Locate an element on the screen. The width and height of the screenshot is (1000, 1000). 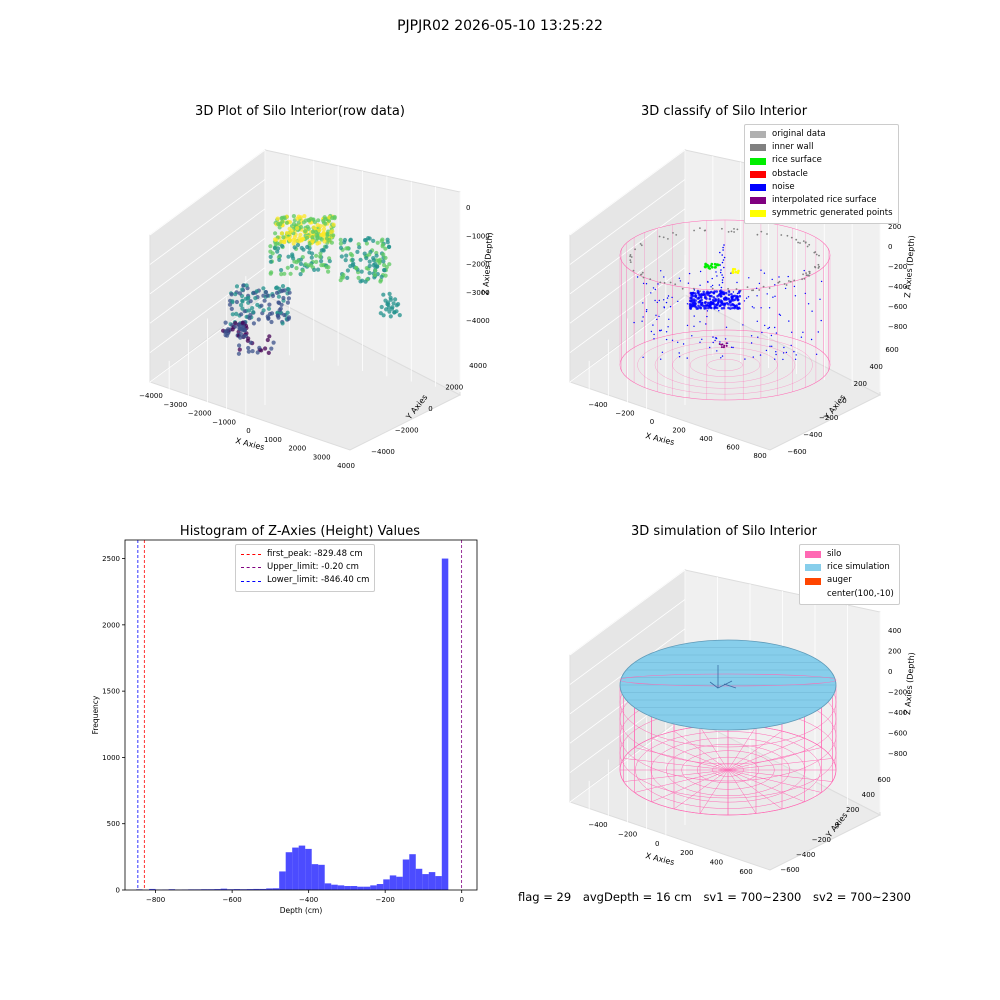
y-tick-label: 500 is located at coordinates (113, 824).